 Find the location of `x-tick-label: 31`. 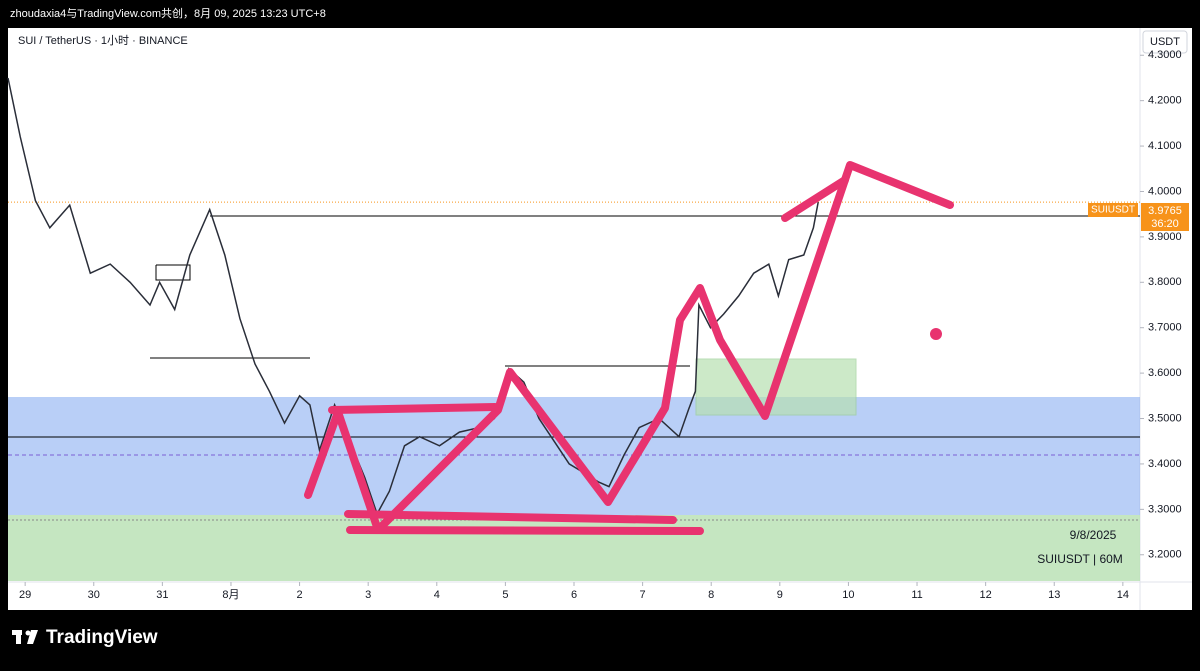

x-tick-label: 31 is located at coordinates (162, 595).